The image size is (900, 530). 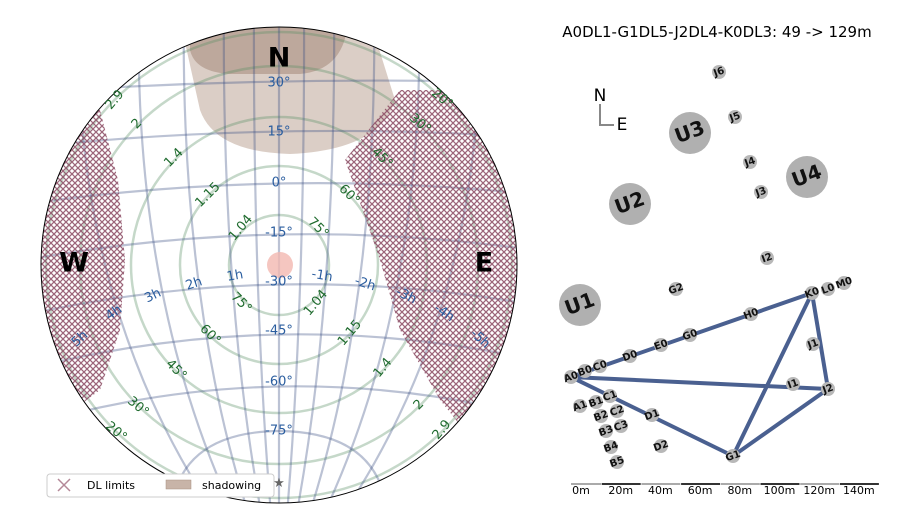 I want to click on declination-label: -15°, so click(x=279, y=233).